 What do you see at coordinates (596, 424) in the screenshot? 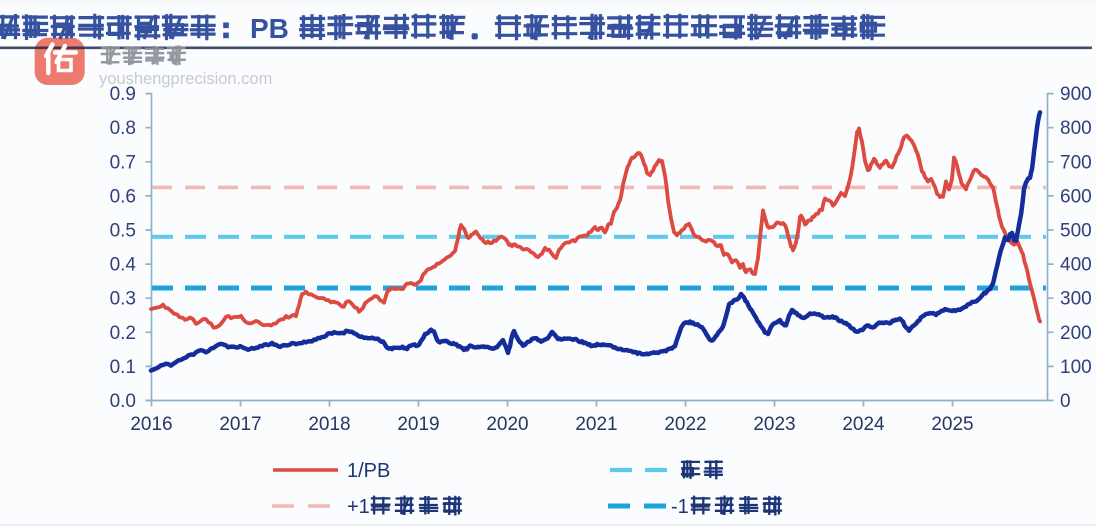
I see `svg-text: 2021` at bounding box center [596, 424].